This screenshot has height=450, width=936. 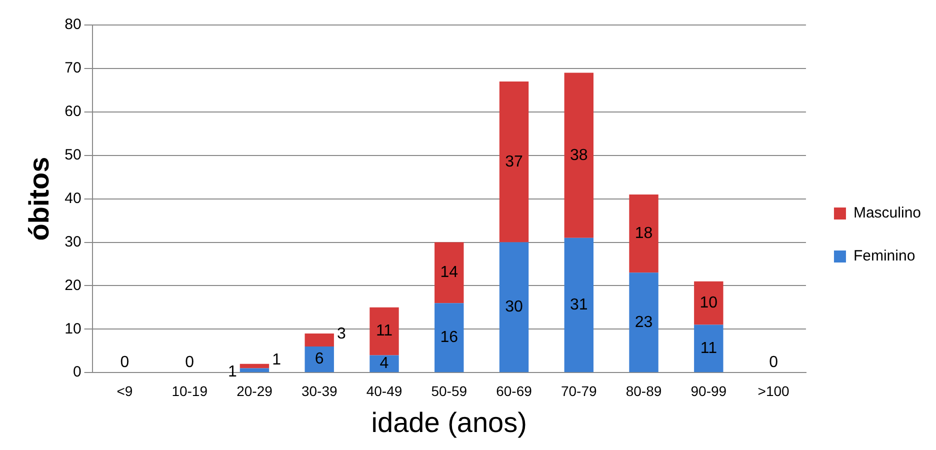 What do you see at coordinates (73, 329) in the screenshot?
I see `y-tick-label: 10` at bounding box center [73, 329].